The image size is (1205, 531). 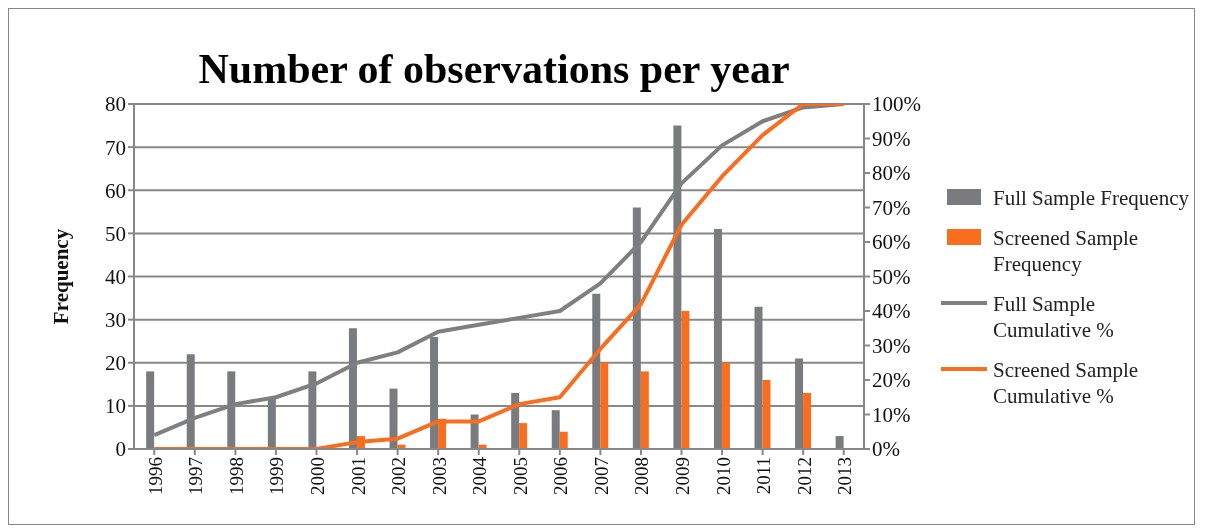 I want to click on y-tick-label: 40, so click(x=115, y=276).